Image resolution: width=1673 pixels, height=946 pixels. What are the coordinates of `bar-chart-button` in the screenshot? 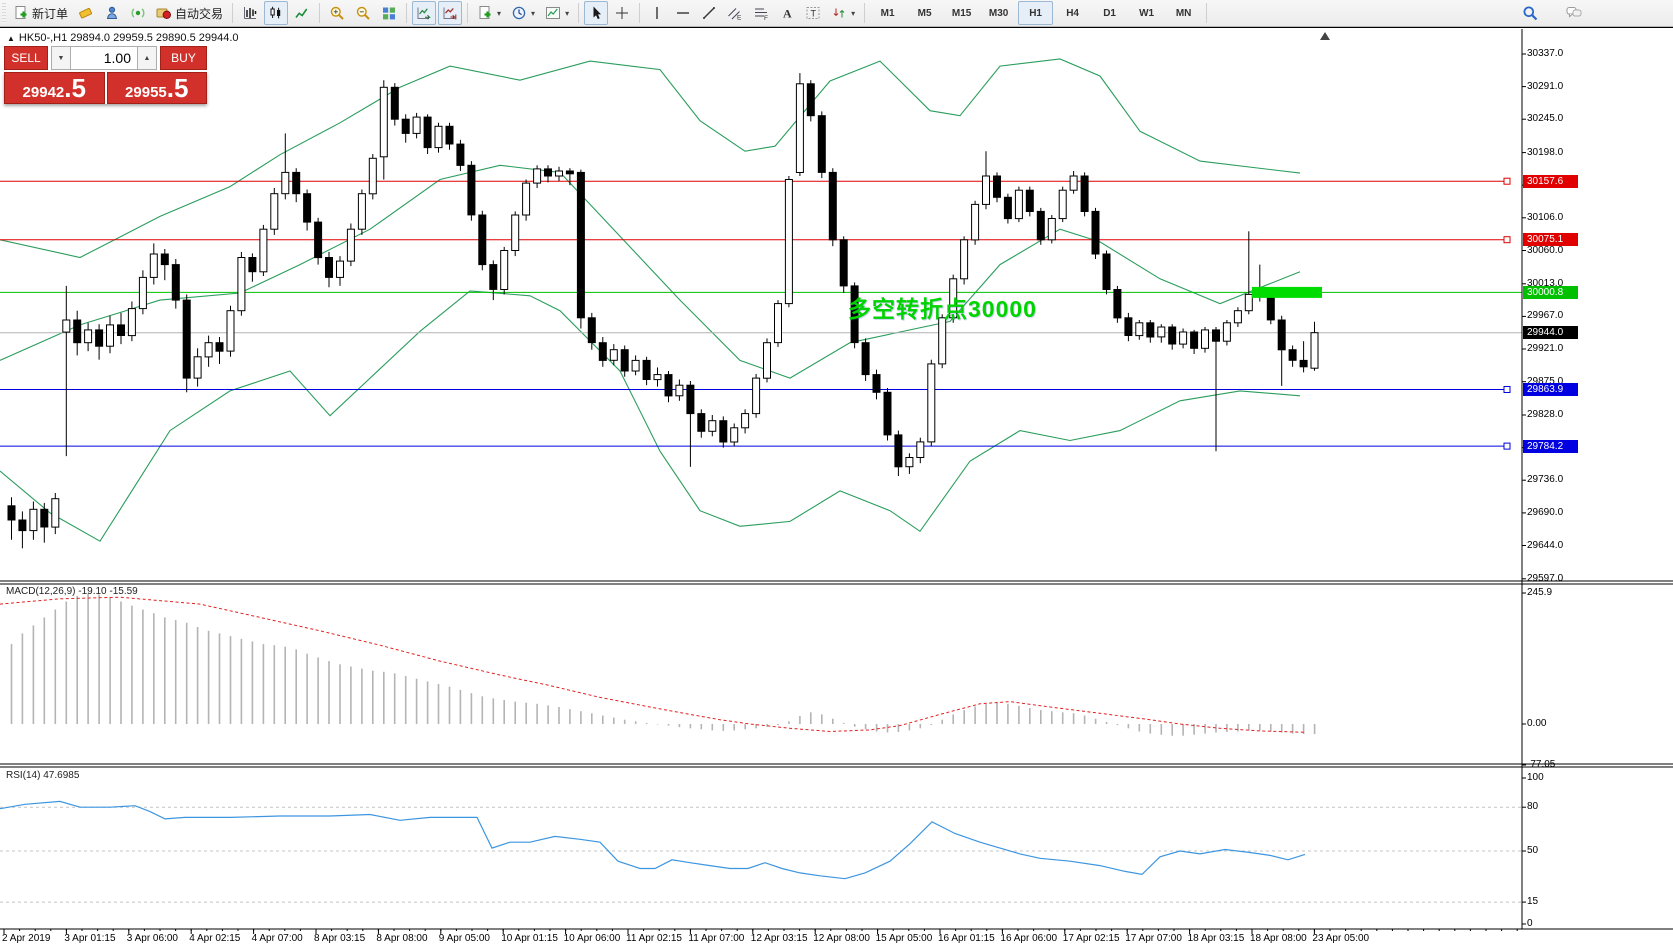 It's located at (250, 13).